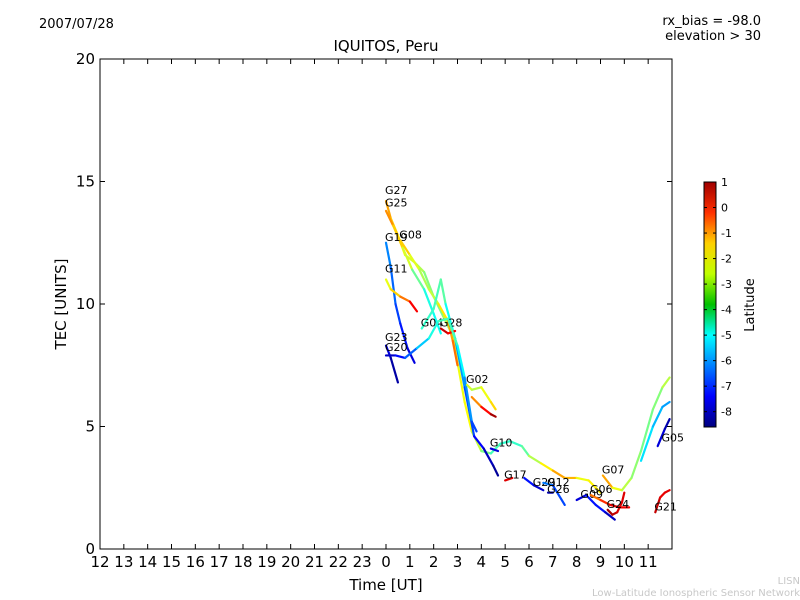 The image size is (800, 600). I want to click on date-label: 2007/07/28, so click(76, 24).